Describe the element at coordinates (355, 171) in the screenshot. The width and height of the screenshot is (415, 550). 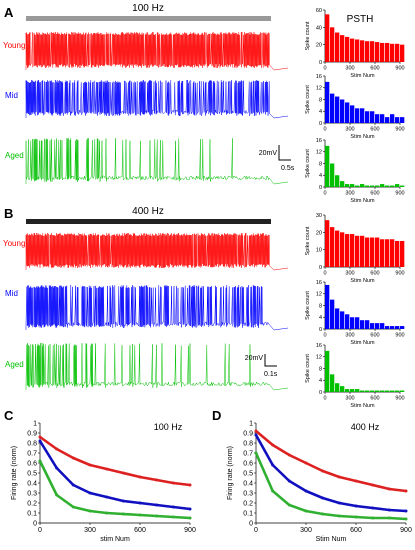
I see `chart-psth-A-aged: 0 4 8 12 16 0 300 600 900 Stim Num Spike count` at that location.